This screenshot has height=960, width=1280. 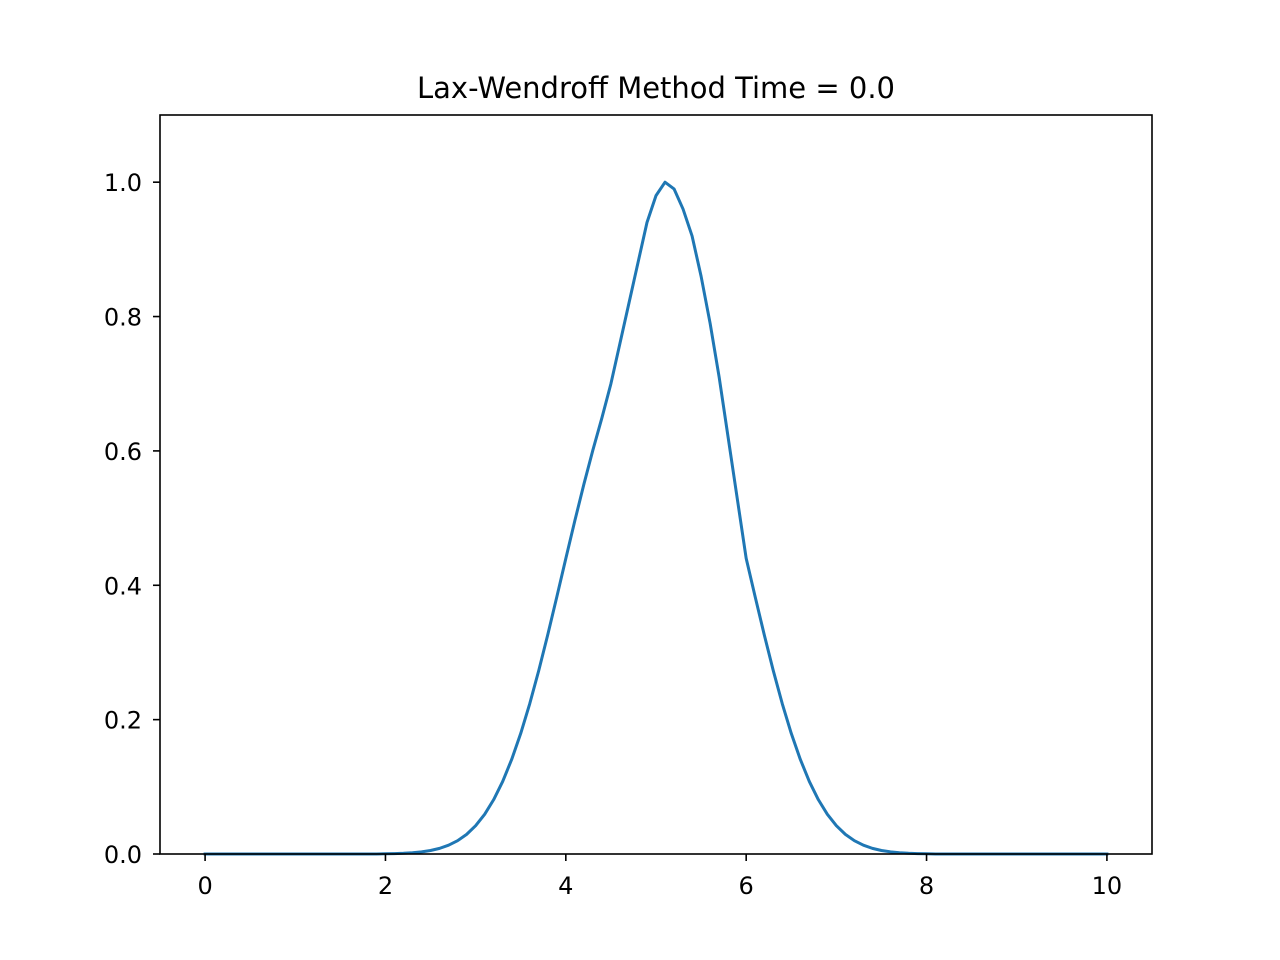 I want to click on x-tick-label: 0, so click(x=204, y=886).